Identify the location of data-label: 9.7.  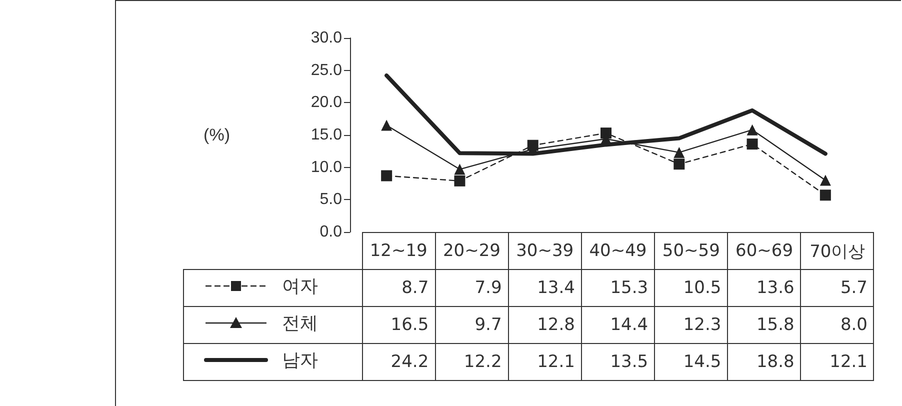
(471, 325).